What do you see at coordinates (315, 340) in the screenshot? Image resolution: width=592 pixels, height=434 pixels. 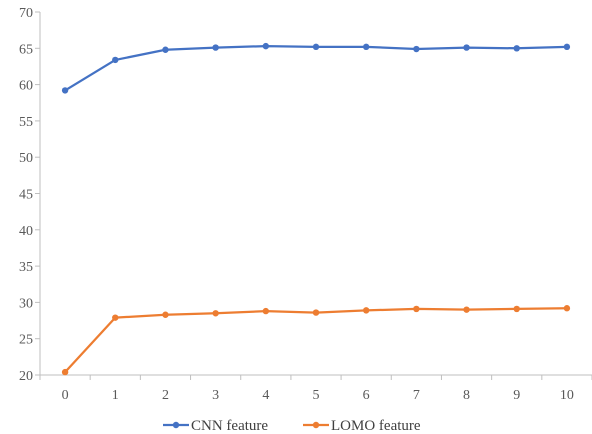 I see `lomo-feature-line` at bounding box center [315, 340].